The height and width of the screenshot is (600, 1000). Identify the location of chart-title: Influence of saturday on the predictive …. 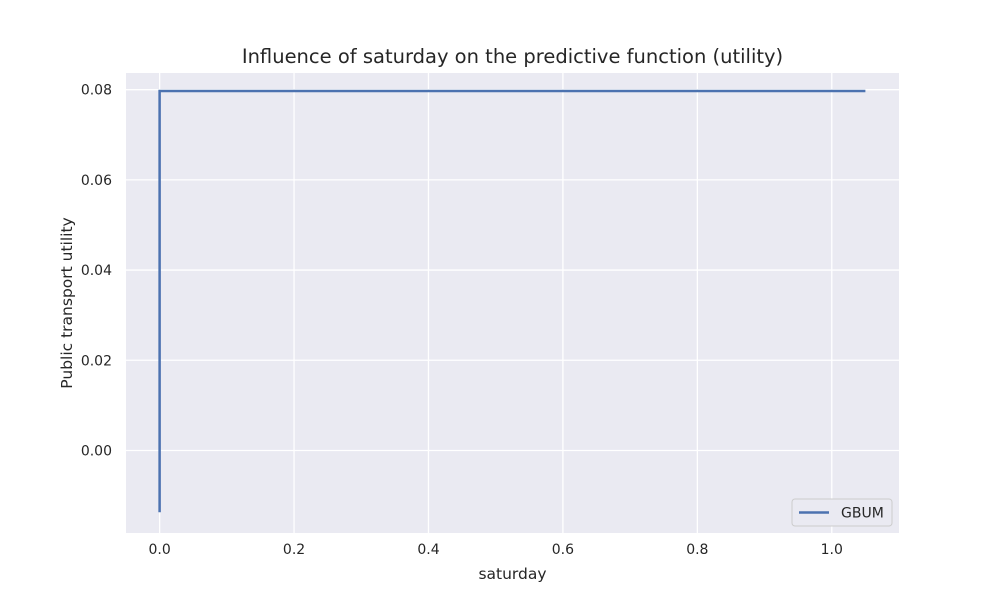
(512, 56).